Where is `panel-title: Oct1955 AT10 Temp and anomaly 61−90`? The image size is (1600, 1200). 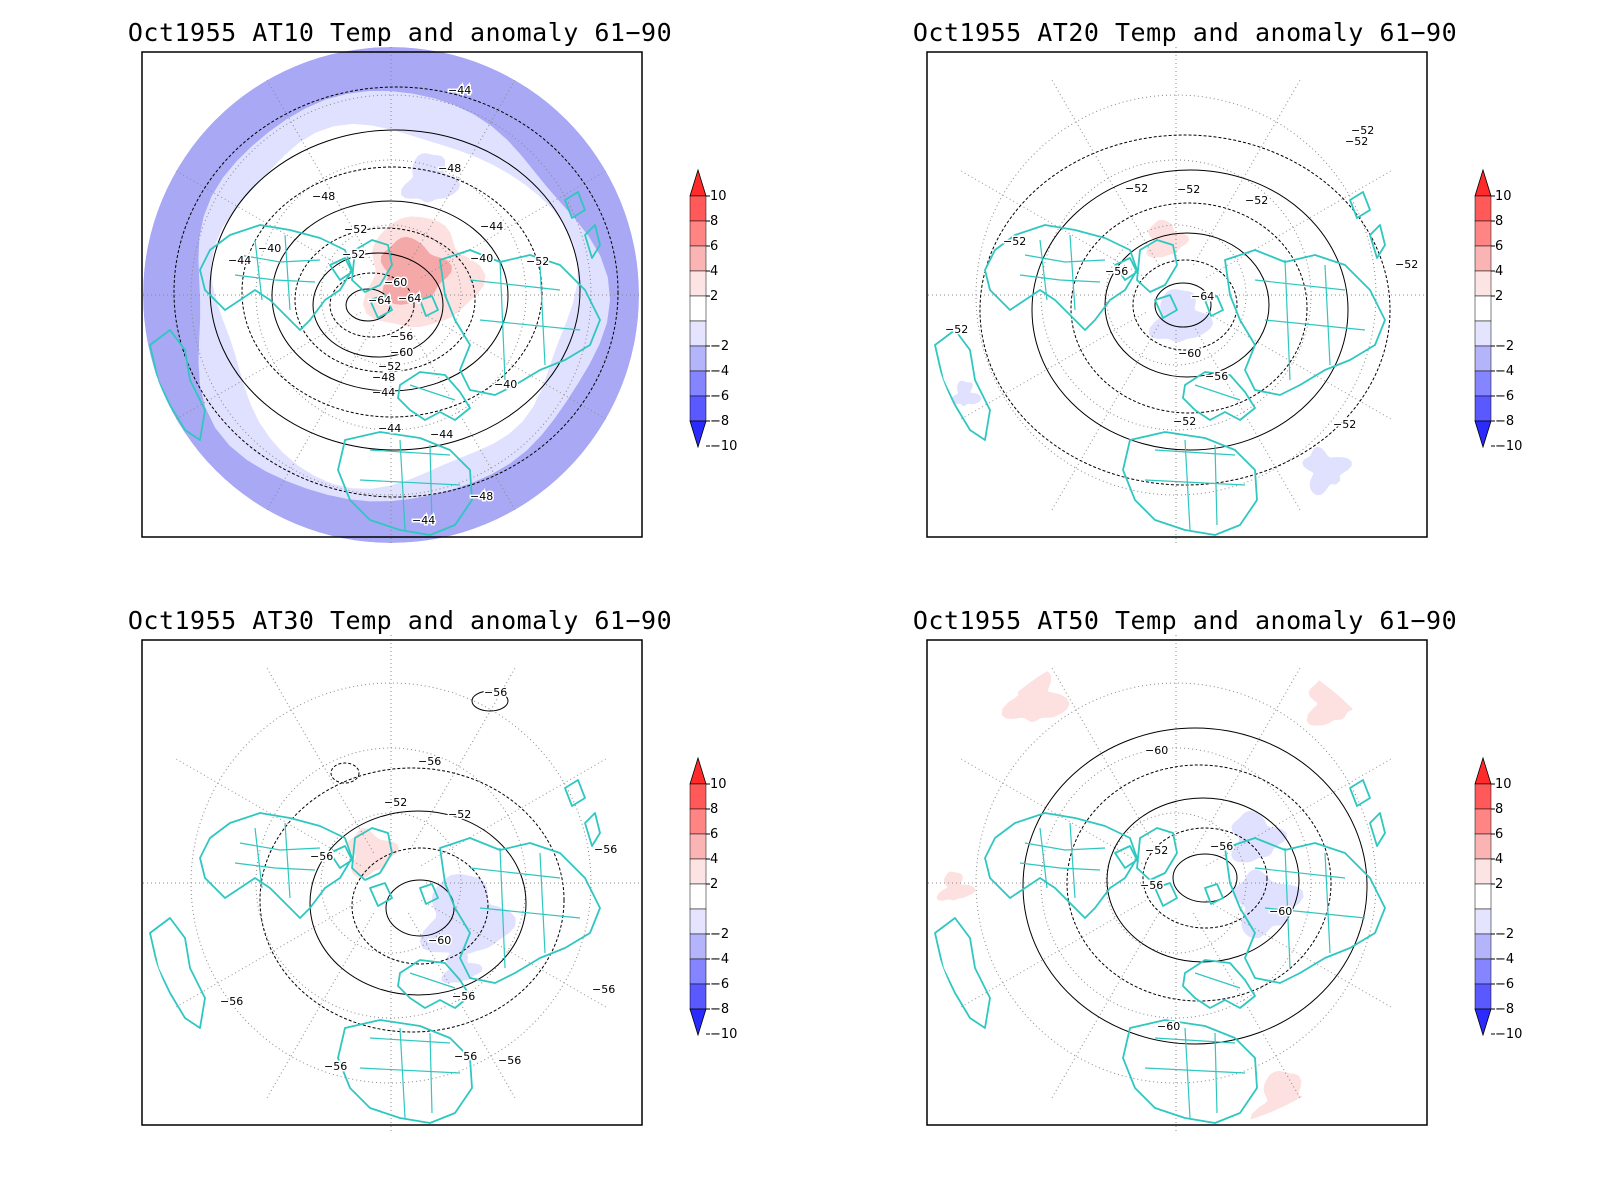
panel-title: Oct1955 AT10 Temp and anomaly 61−90 is located at coordinates (400, 32).